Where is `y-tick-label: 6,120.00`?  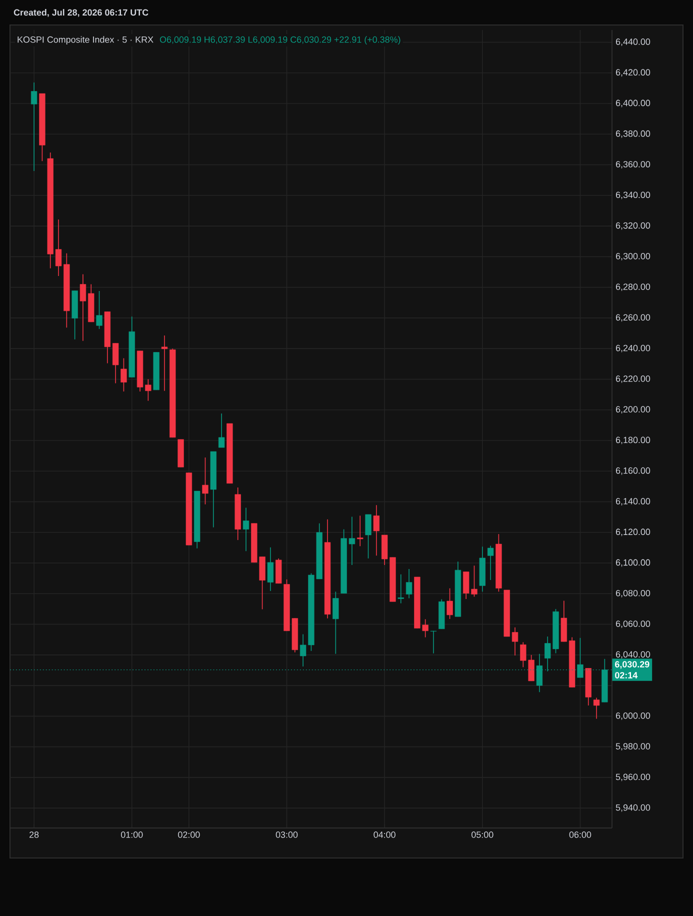 y-tick-label: 6,120.00 is located at coordinates (633, 532).